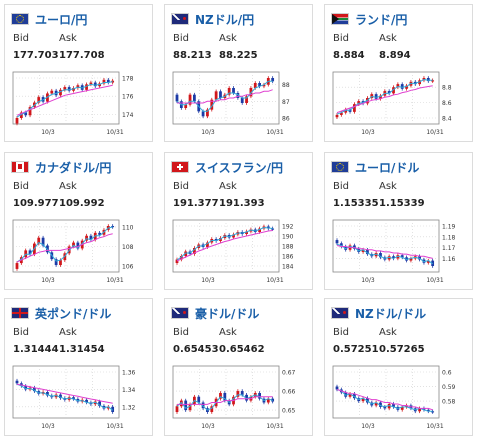 The width and height of the screenshot is (480, 436). I want to click on currency-pair-link: NZドル/円, so click(225, 19).